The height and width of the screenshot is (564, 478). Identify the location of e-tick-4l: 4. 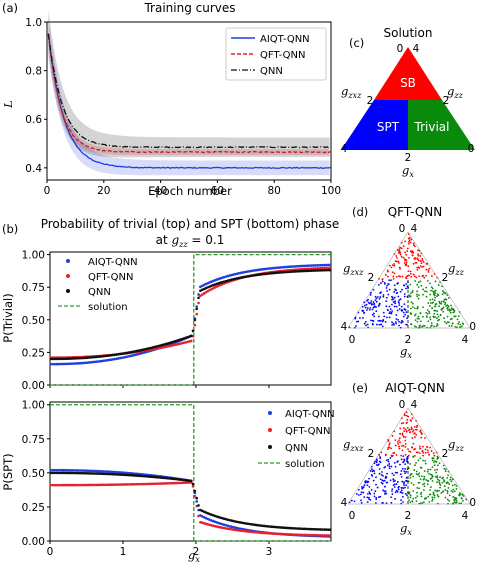
(344, 503).